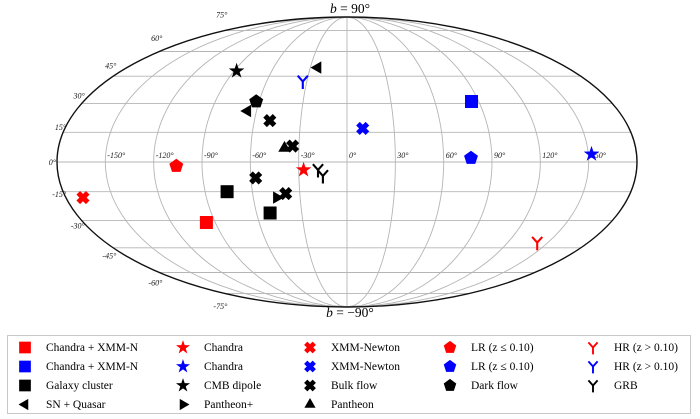 Image resolution: width=700 pixels, height=419 pixels. I want to click on lon-tick-label: 0°, so click(353, 155).